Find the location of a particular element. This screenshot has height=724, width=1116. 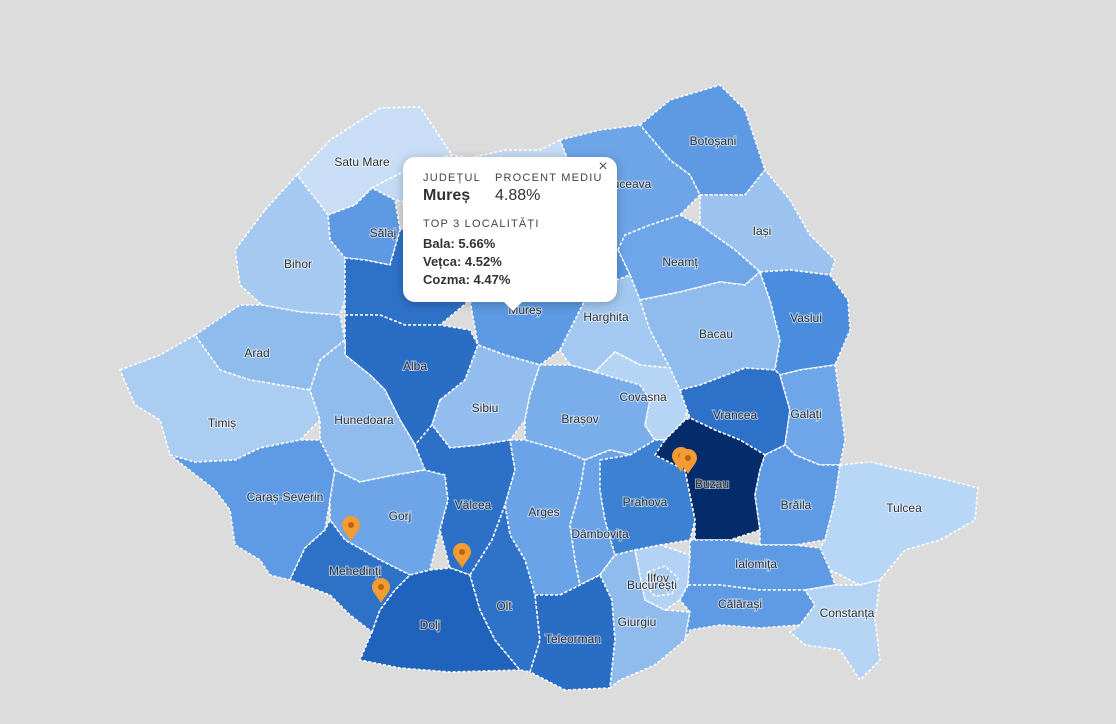

county-column: JUDEȚUL Mureș is located at coordinates (452, 188).